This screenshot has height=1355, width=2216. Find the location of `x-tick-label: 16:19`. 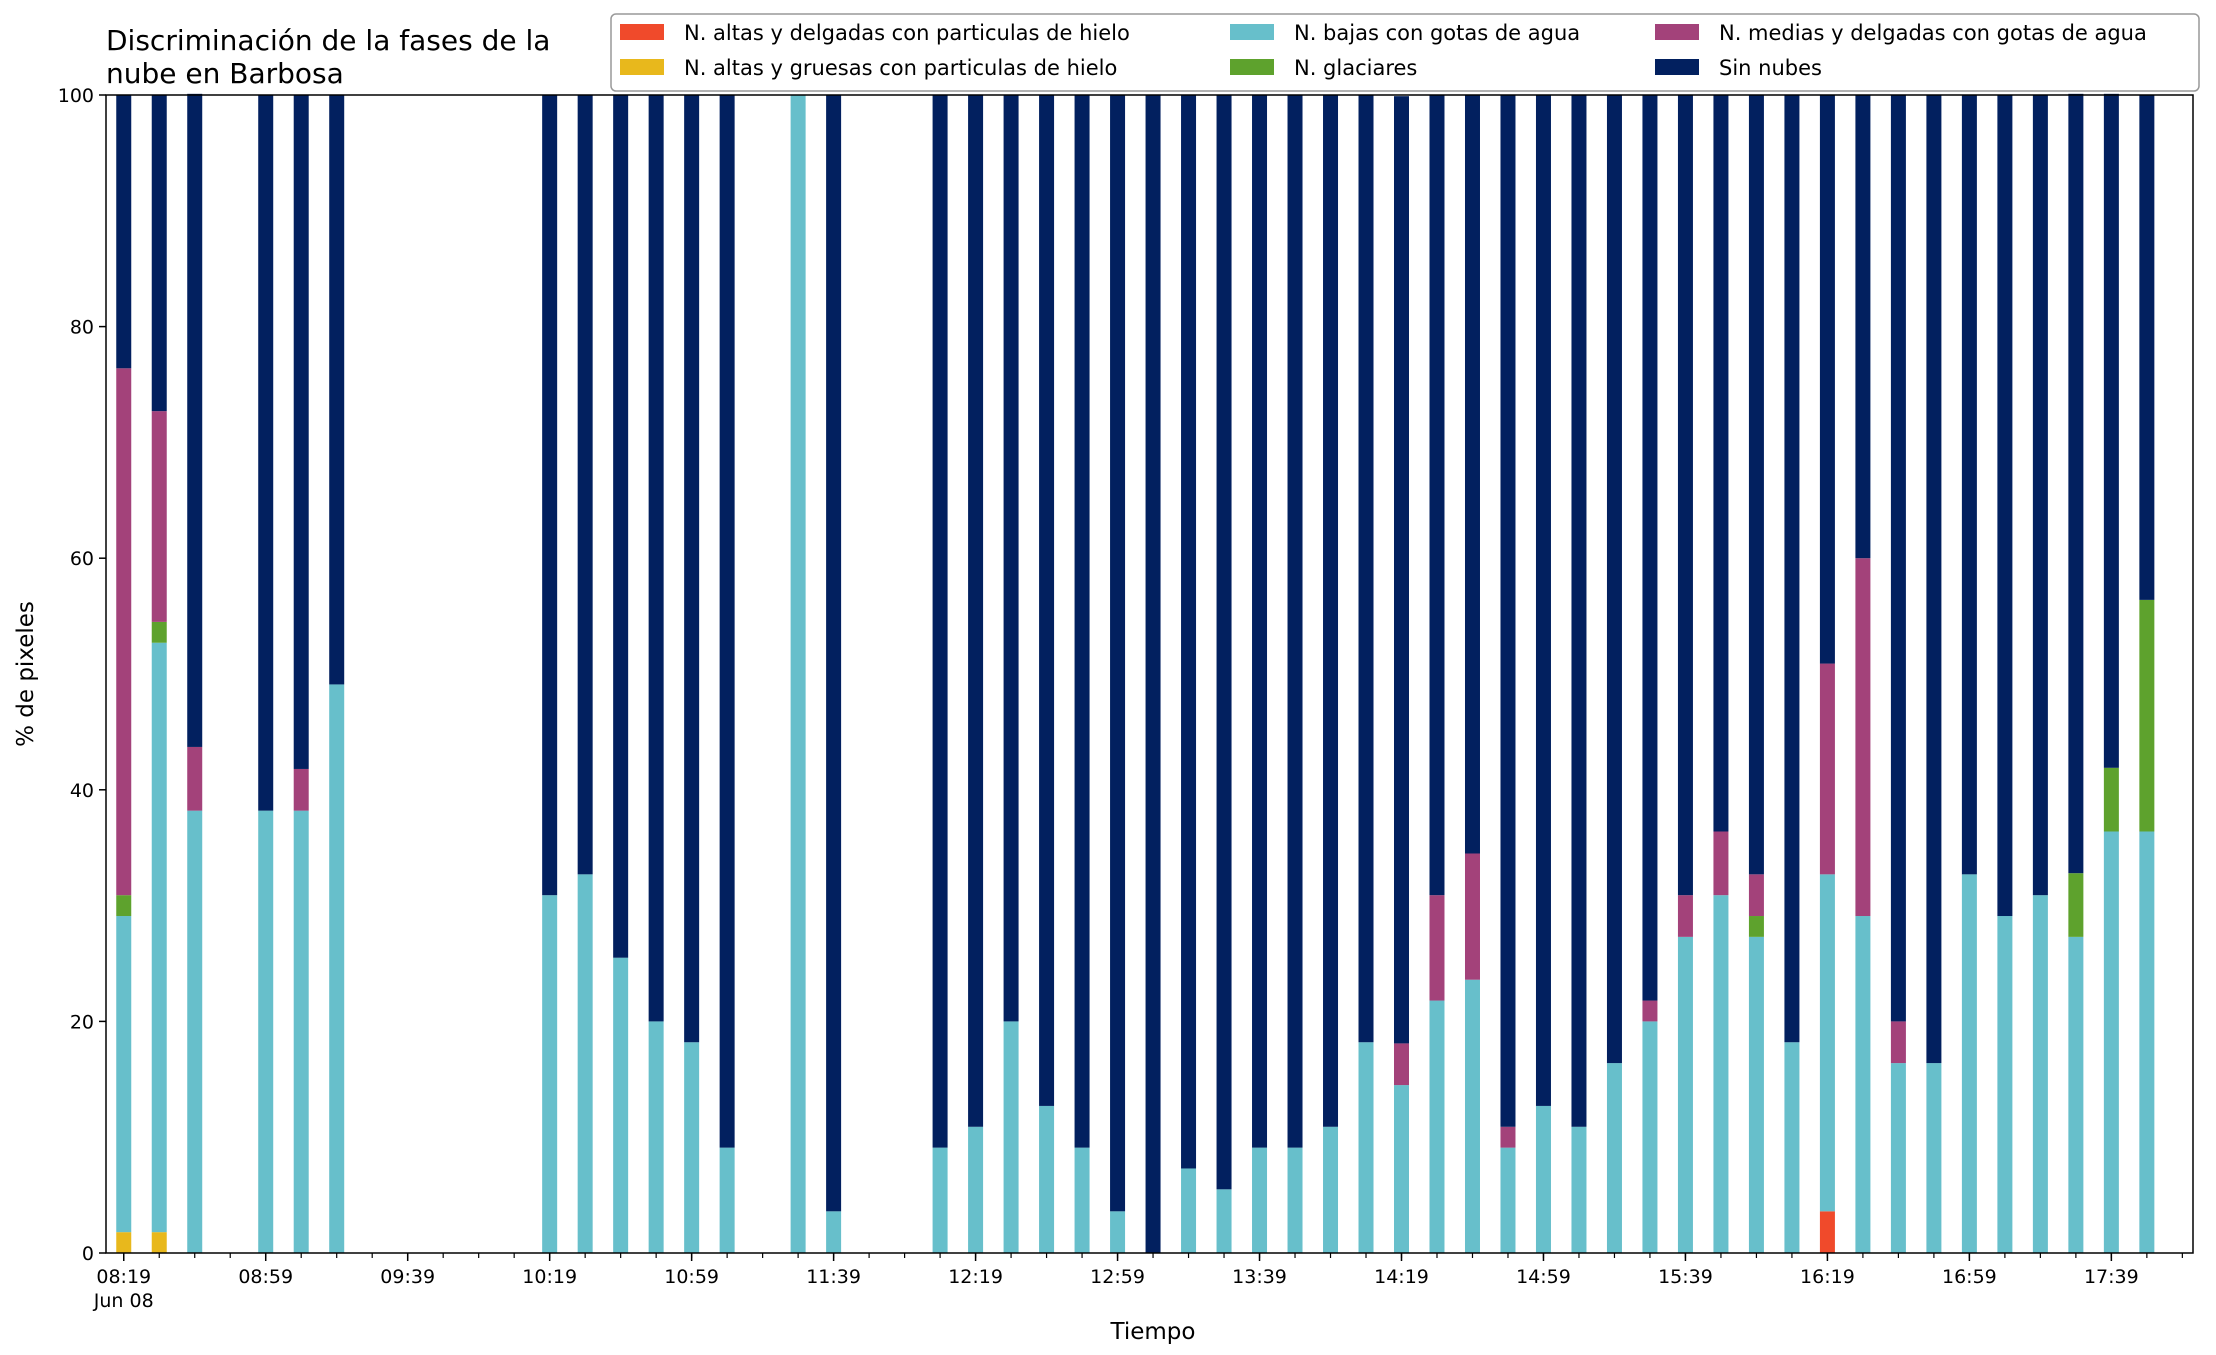

x-tick-label: 16:19 is located at coordinates (1827, 1277).